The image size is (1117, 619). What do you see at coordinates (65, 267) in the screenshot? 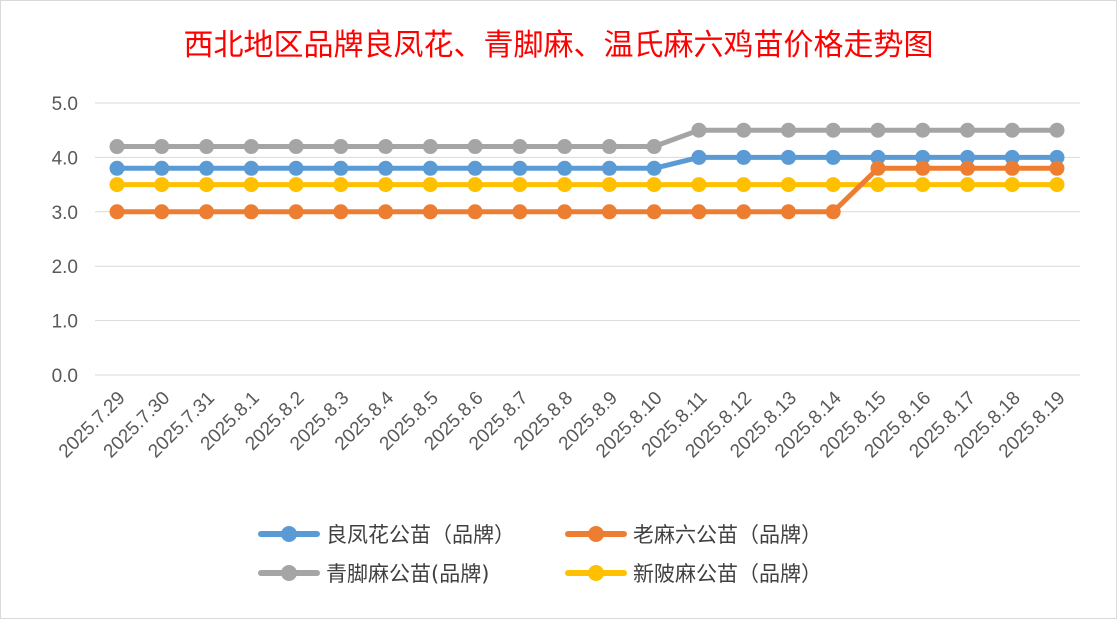
I see `y-tick-label: 2.0` at bounding box center [65, 267].